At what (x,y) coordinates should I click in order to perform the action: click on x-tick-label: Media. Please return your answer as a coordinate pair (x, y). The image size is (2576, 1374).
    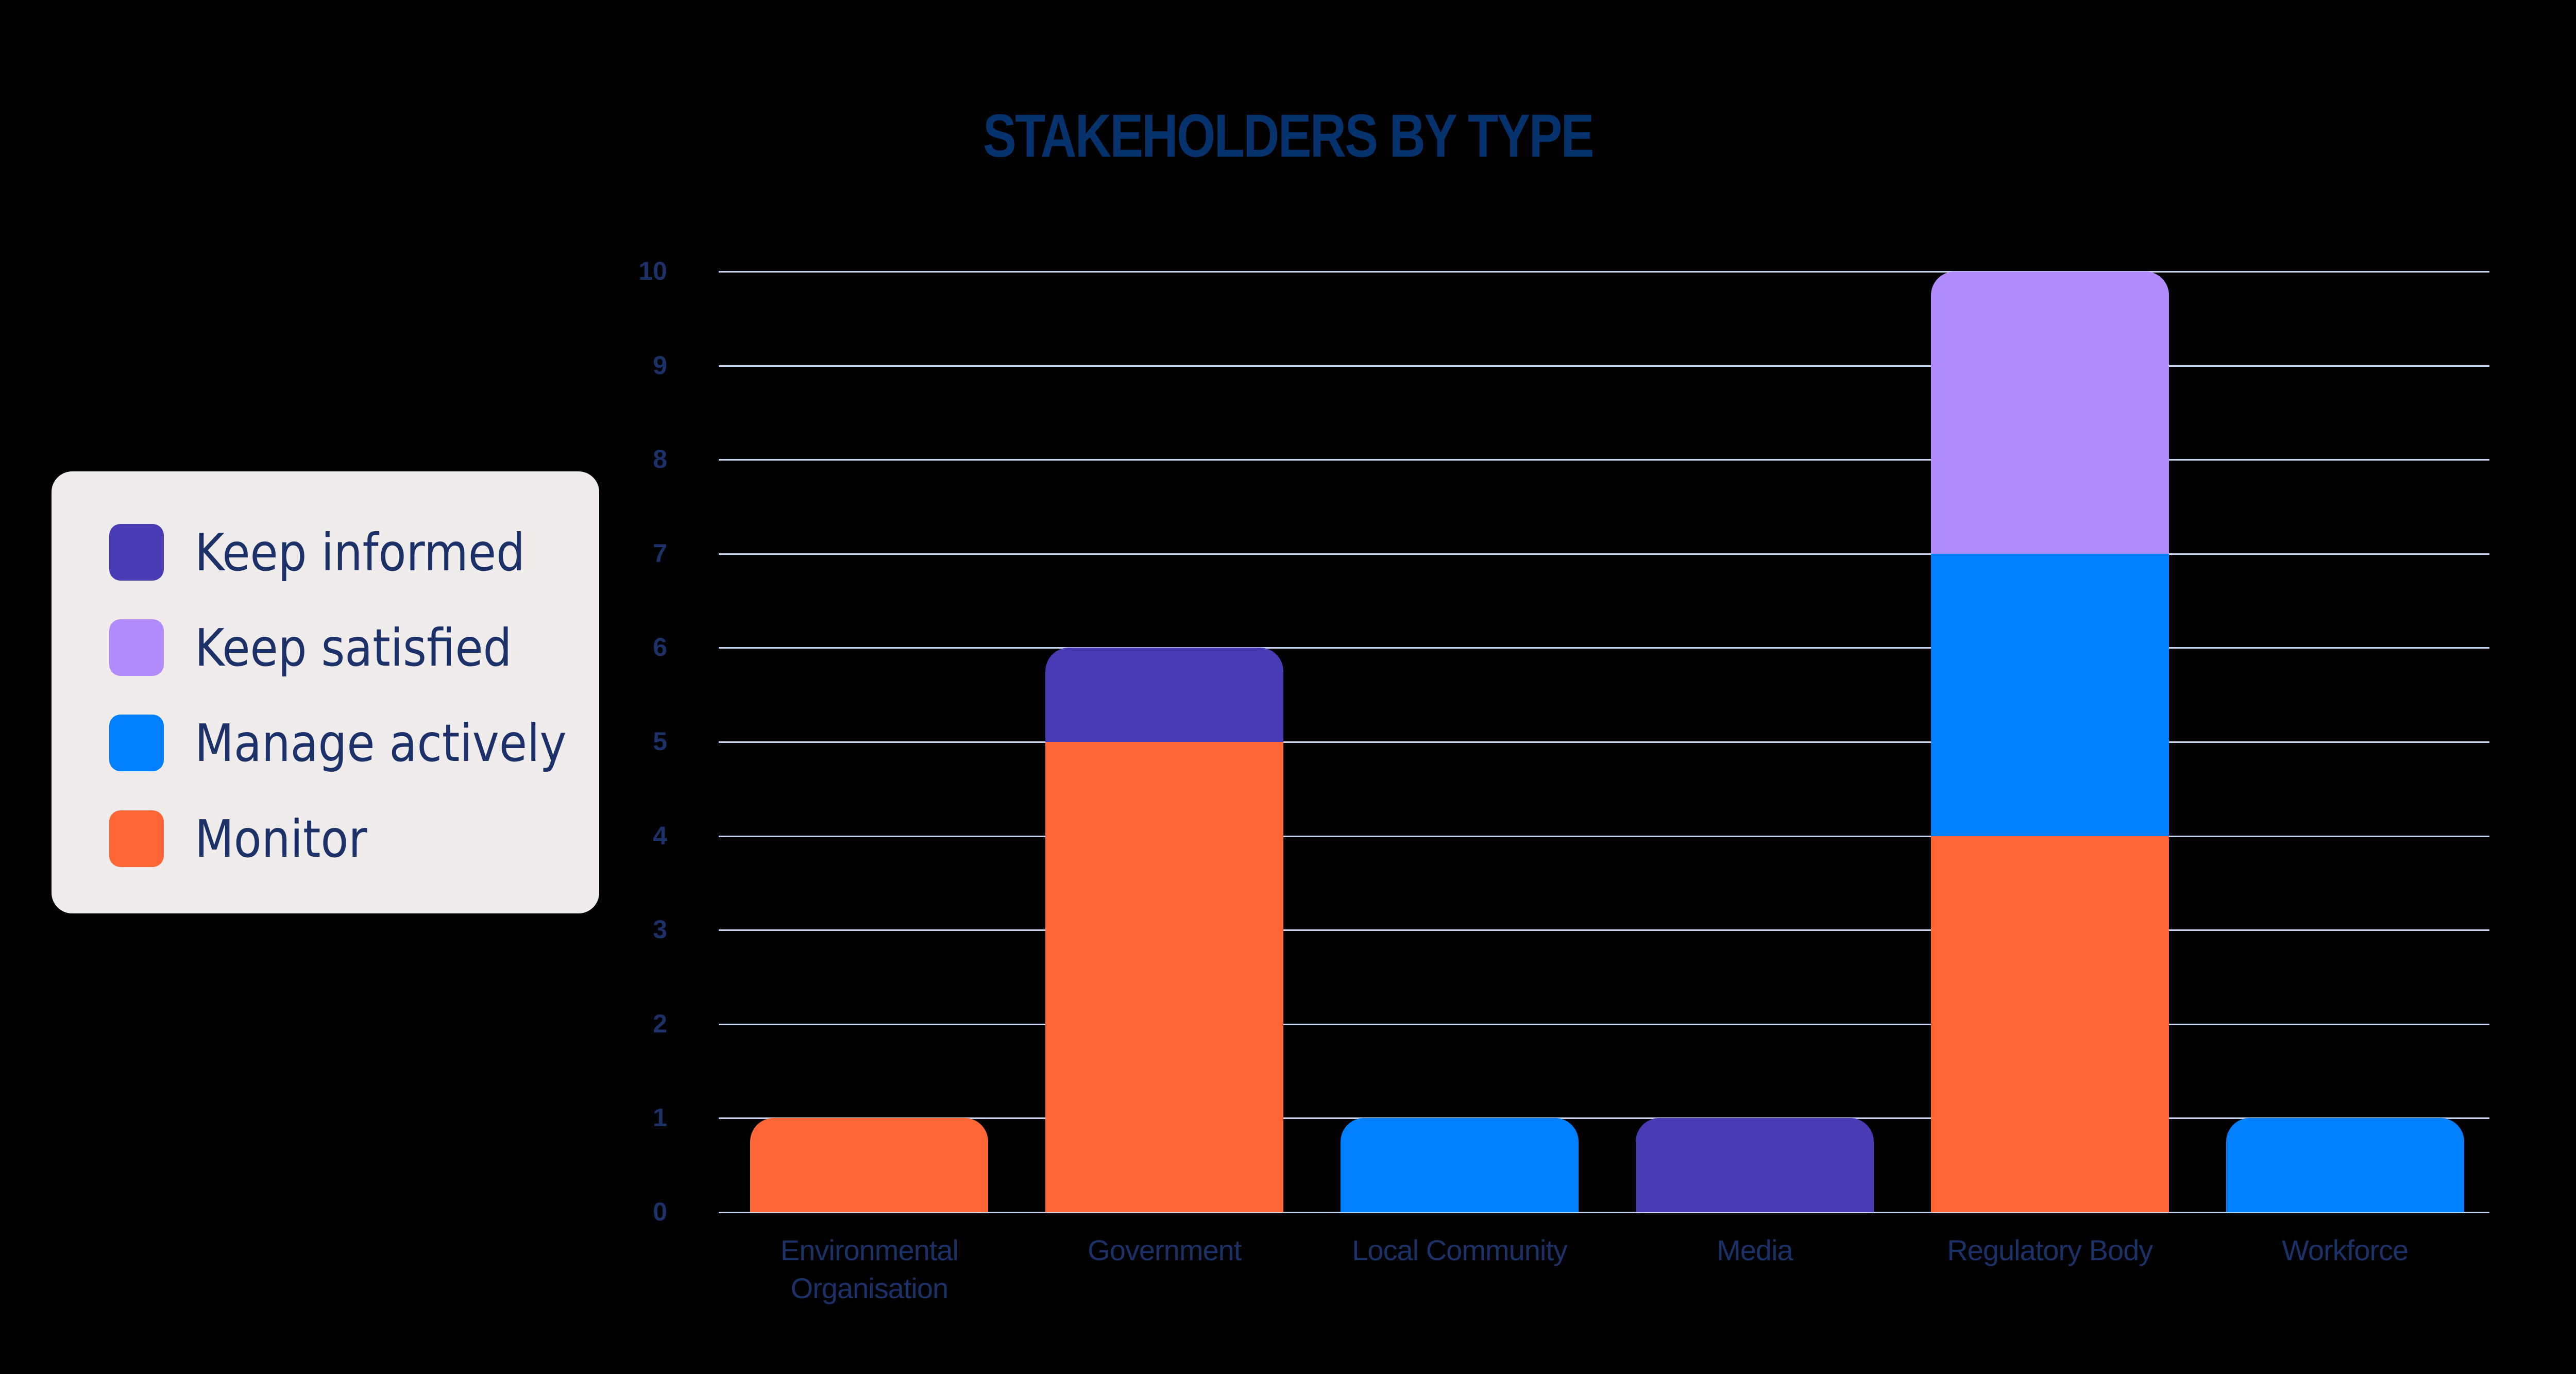
    Looking at the image, I should click on (1755, 1250).